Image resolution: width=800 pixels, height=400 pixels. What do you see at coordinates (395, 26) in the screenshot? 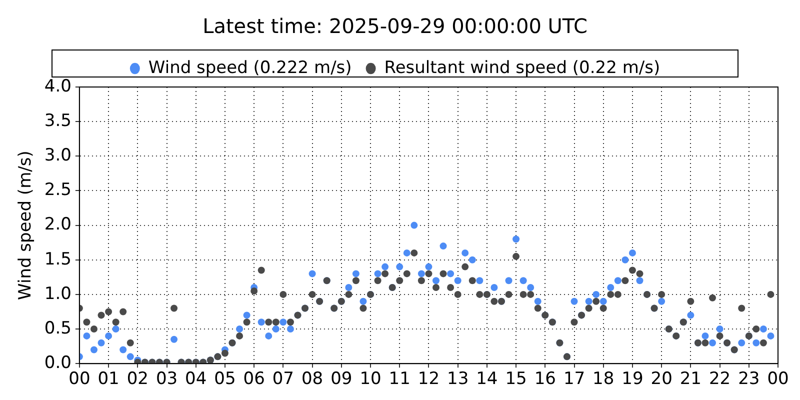
I see `chart-title: Latest time: 2025-09-29 00:00:00 UTC` at bounding box center [395, 26].